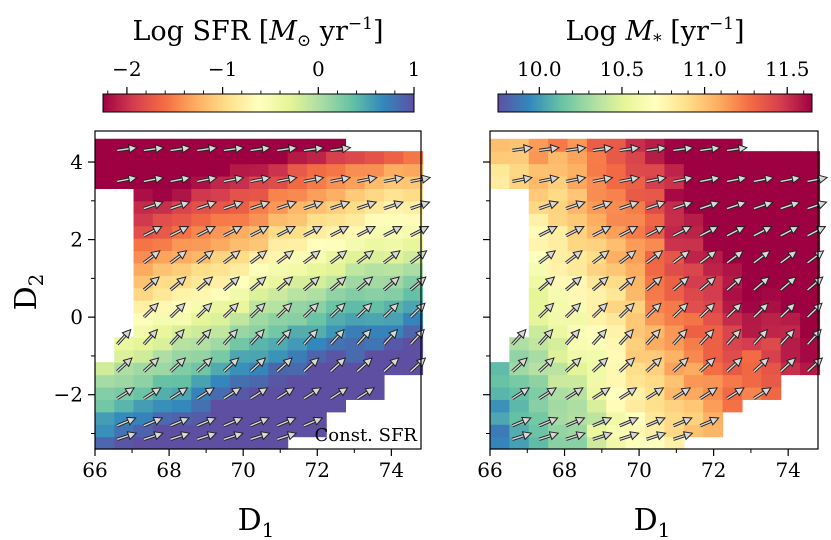 The height and width of the screenshot is (540, 831). Describe the element at coordinates (713, 470) in the screenshot. I see `x-tick-label: 72` at that location.